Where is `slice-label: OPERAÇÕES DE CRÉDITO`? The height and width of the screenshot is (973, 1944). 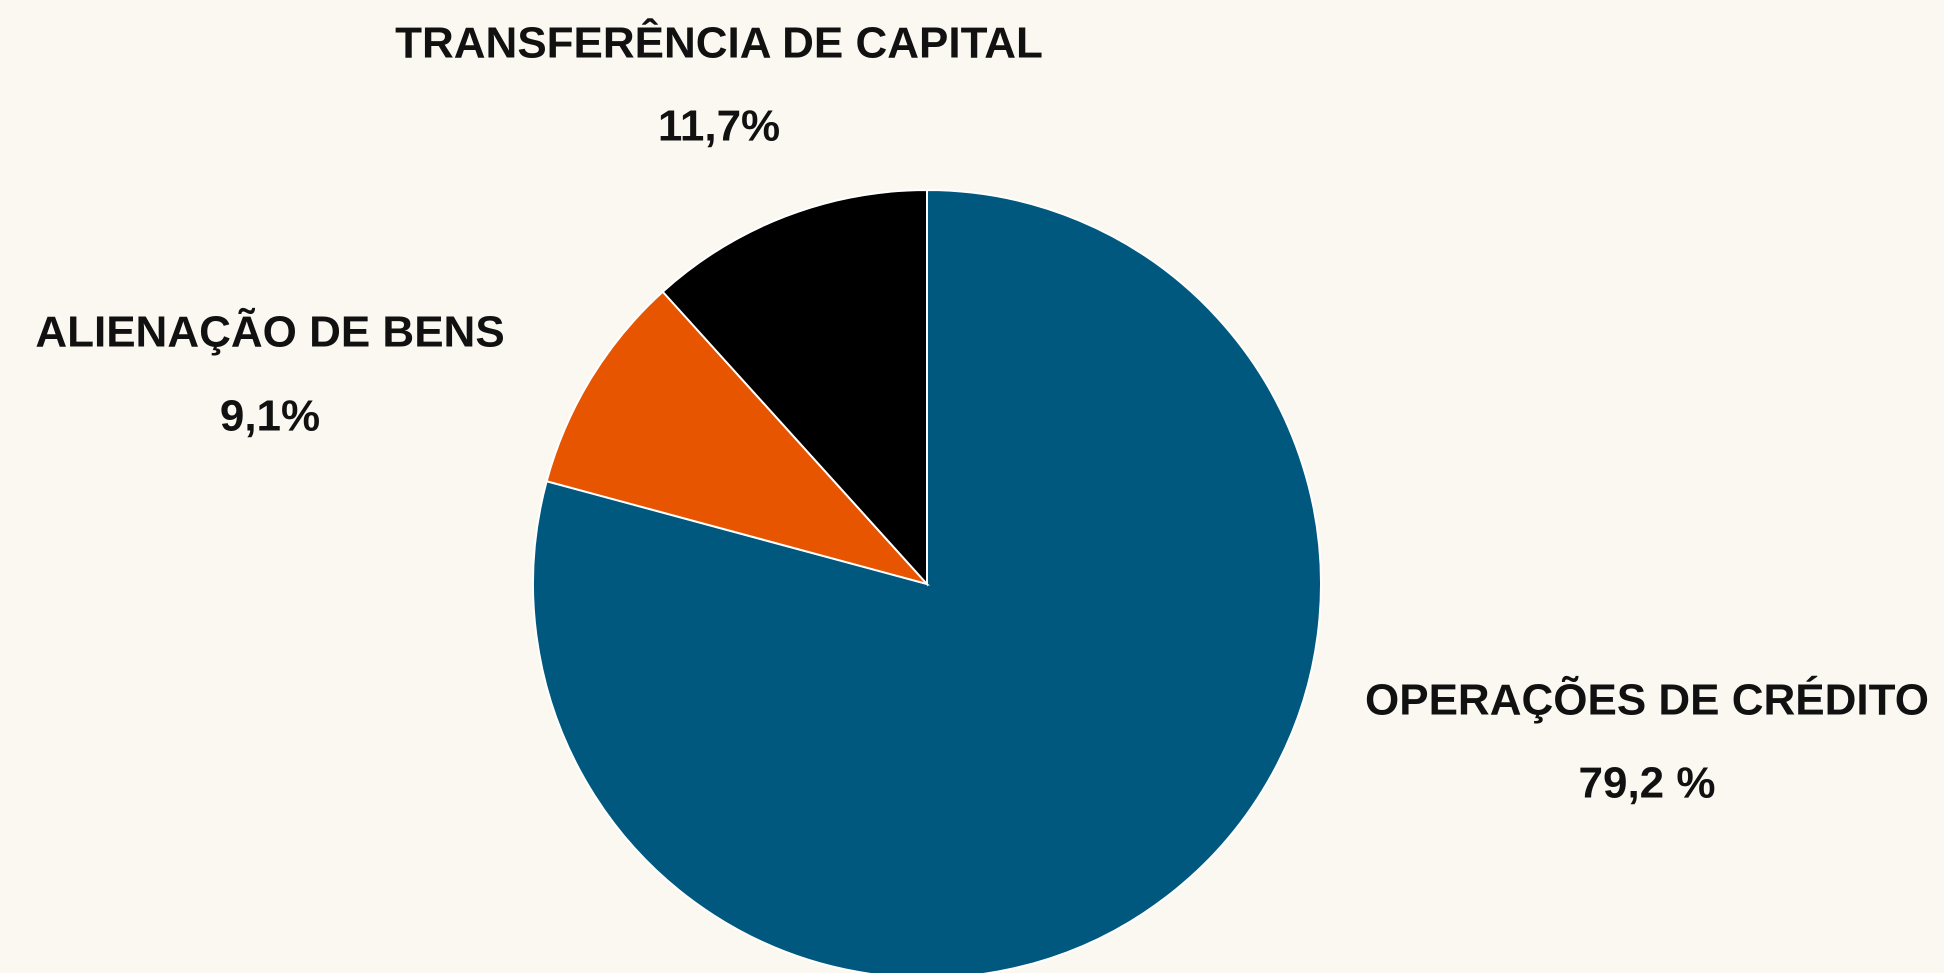 slice-label: OPERAÇÕES DE CRÉDITO is located at coordinates (1647, 700).